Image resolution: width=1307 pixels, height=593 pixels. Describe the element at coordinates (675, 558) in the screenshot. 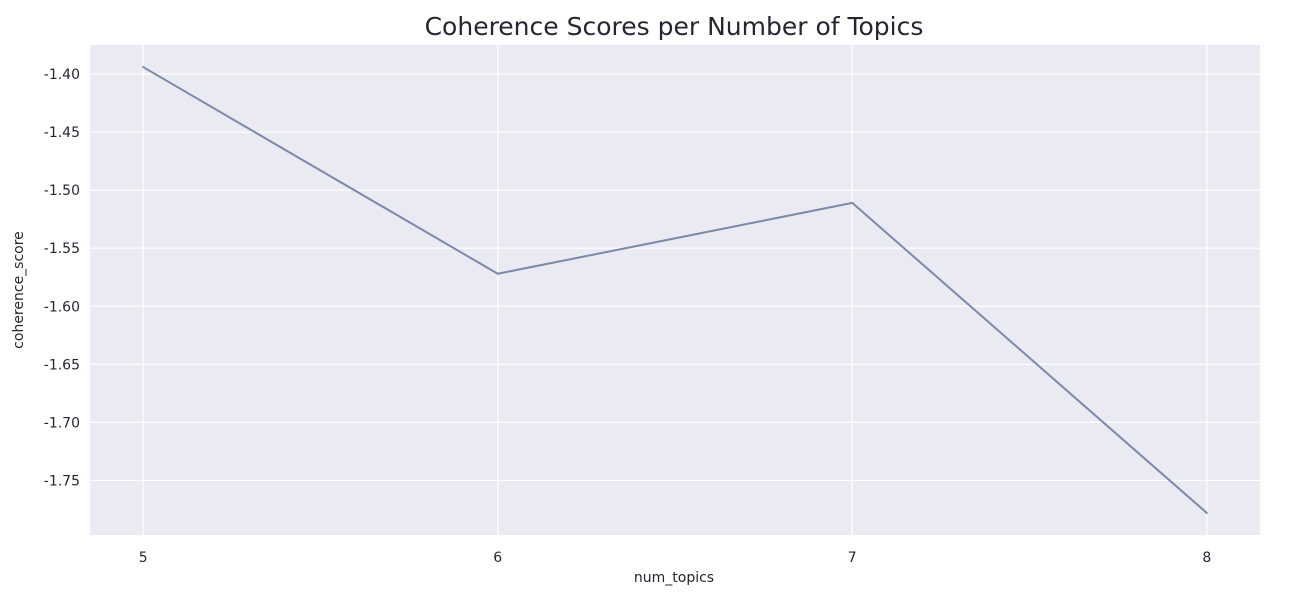

I see `x-axis-ticks: 5 6 7 8` at that location.